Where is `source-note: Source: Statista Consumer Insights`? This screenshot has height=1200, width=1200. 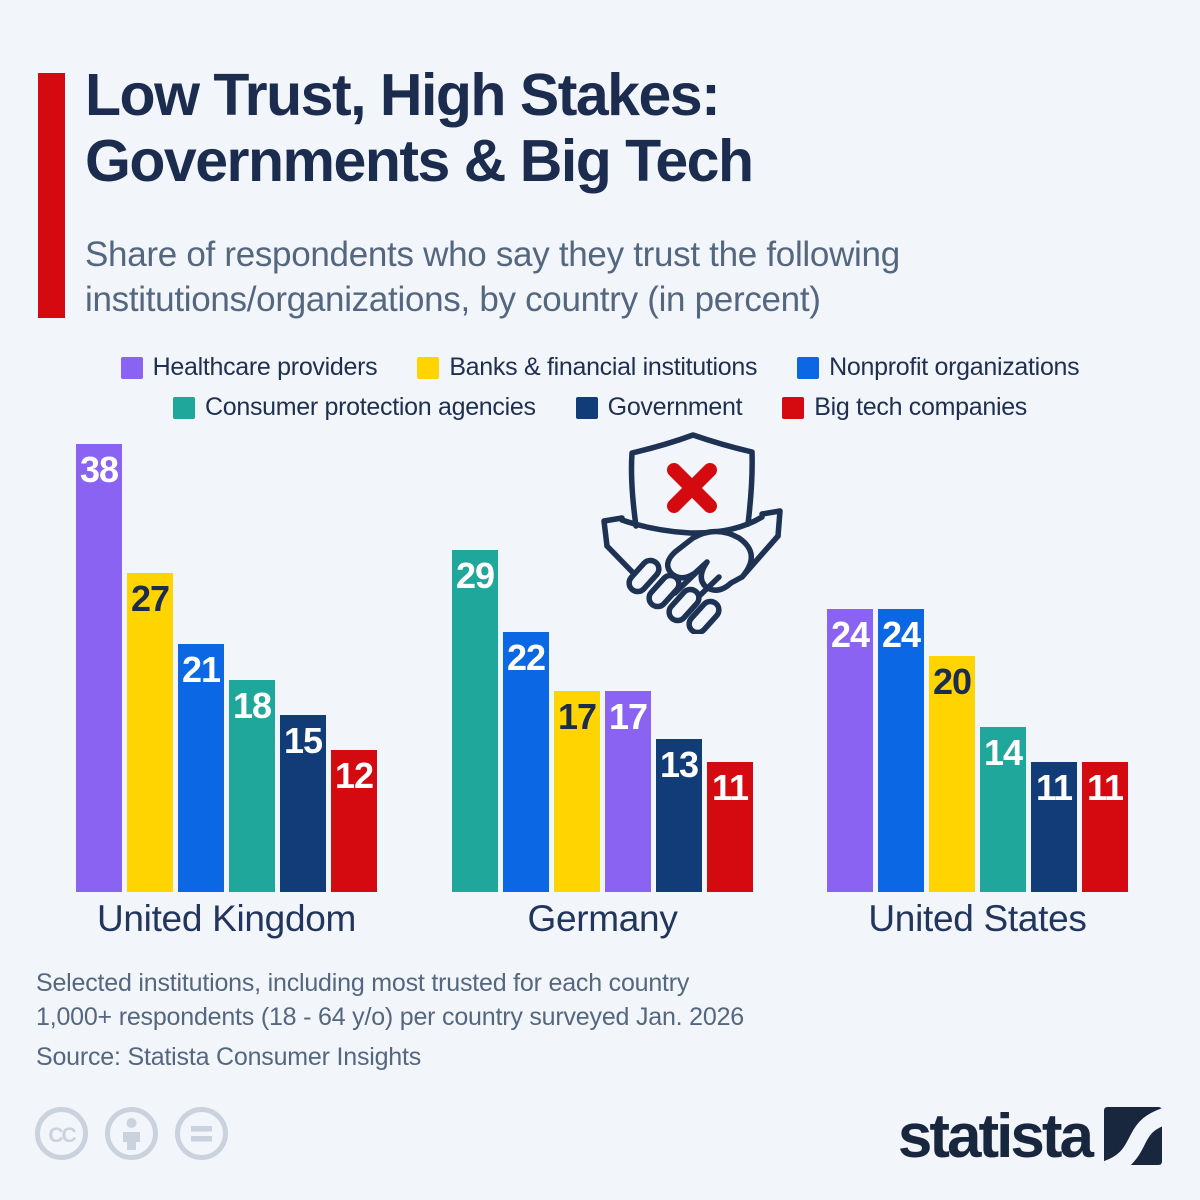 source-note: Source: Statista Consumer Insights is located at coordinates (229, 1057).